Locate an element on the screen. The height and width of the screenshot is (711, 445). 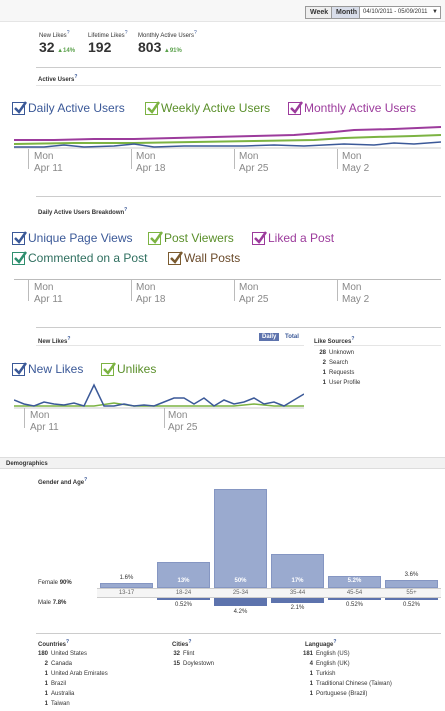
legend-label: Liked a Post is located at coordinates (301, 238).